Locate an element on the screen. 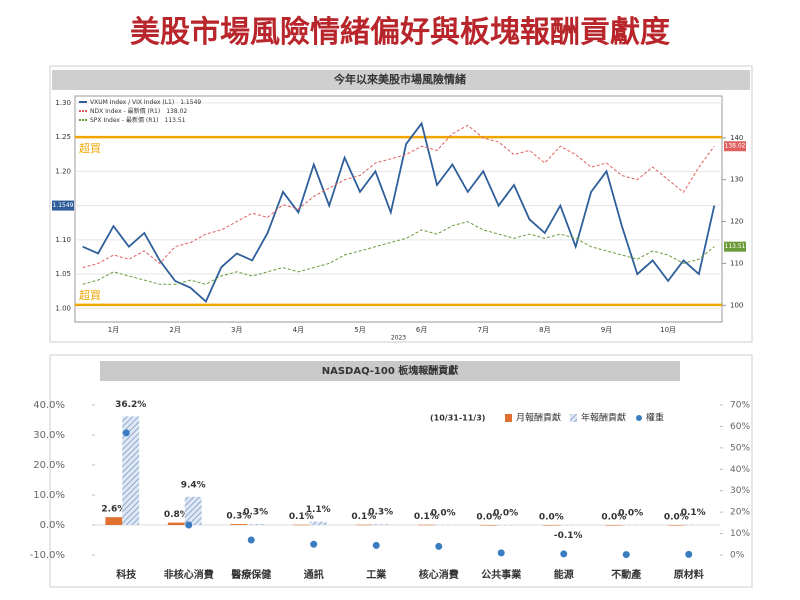 The height and width of the screenshot is (600, 800). x-tick-label: 公共事業 is located at coordinates (501, 574).